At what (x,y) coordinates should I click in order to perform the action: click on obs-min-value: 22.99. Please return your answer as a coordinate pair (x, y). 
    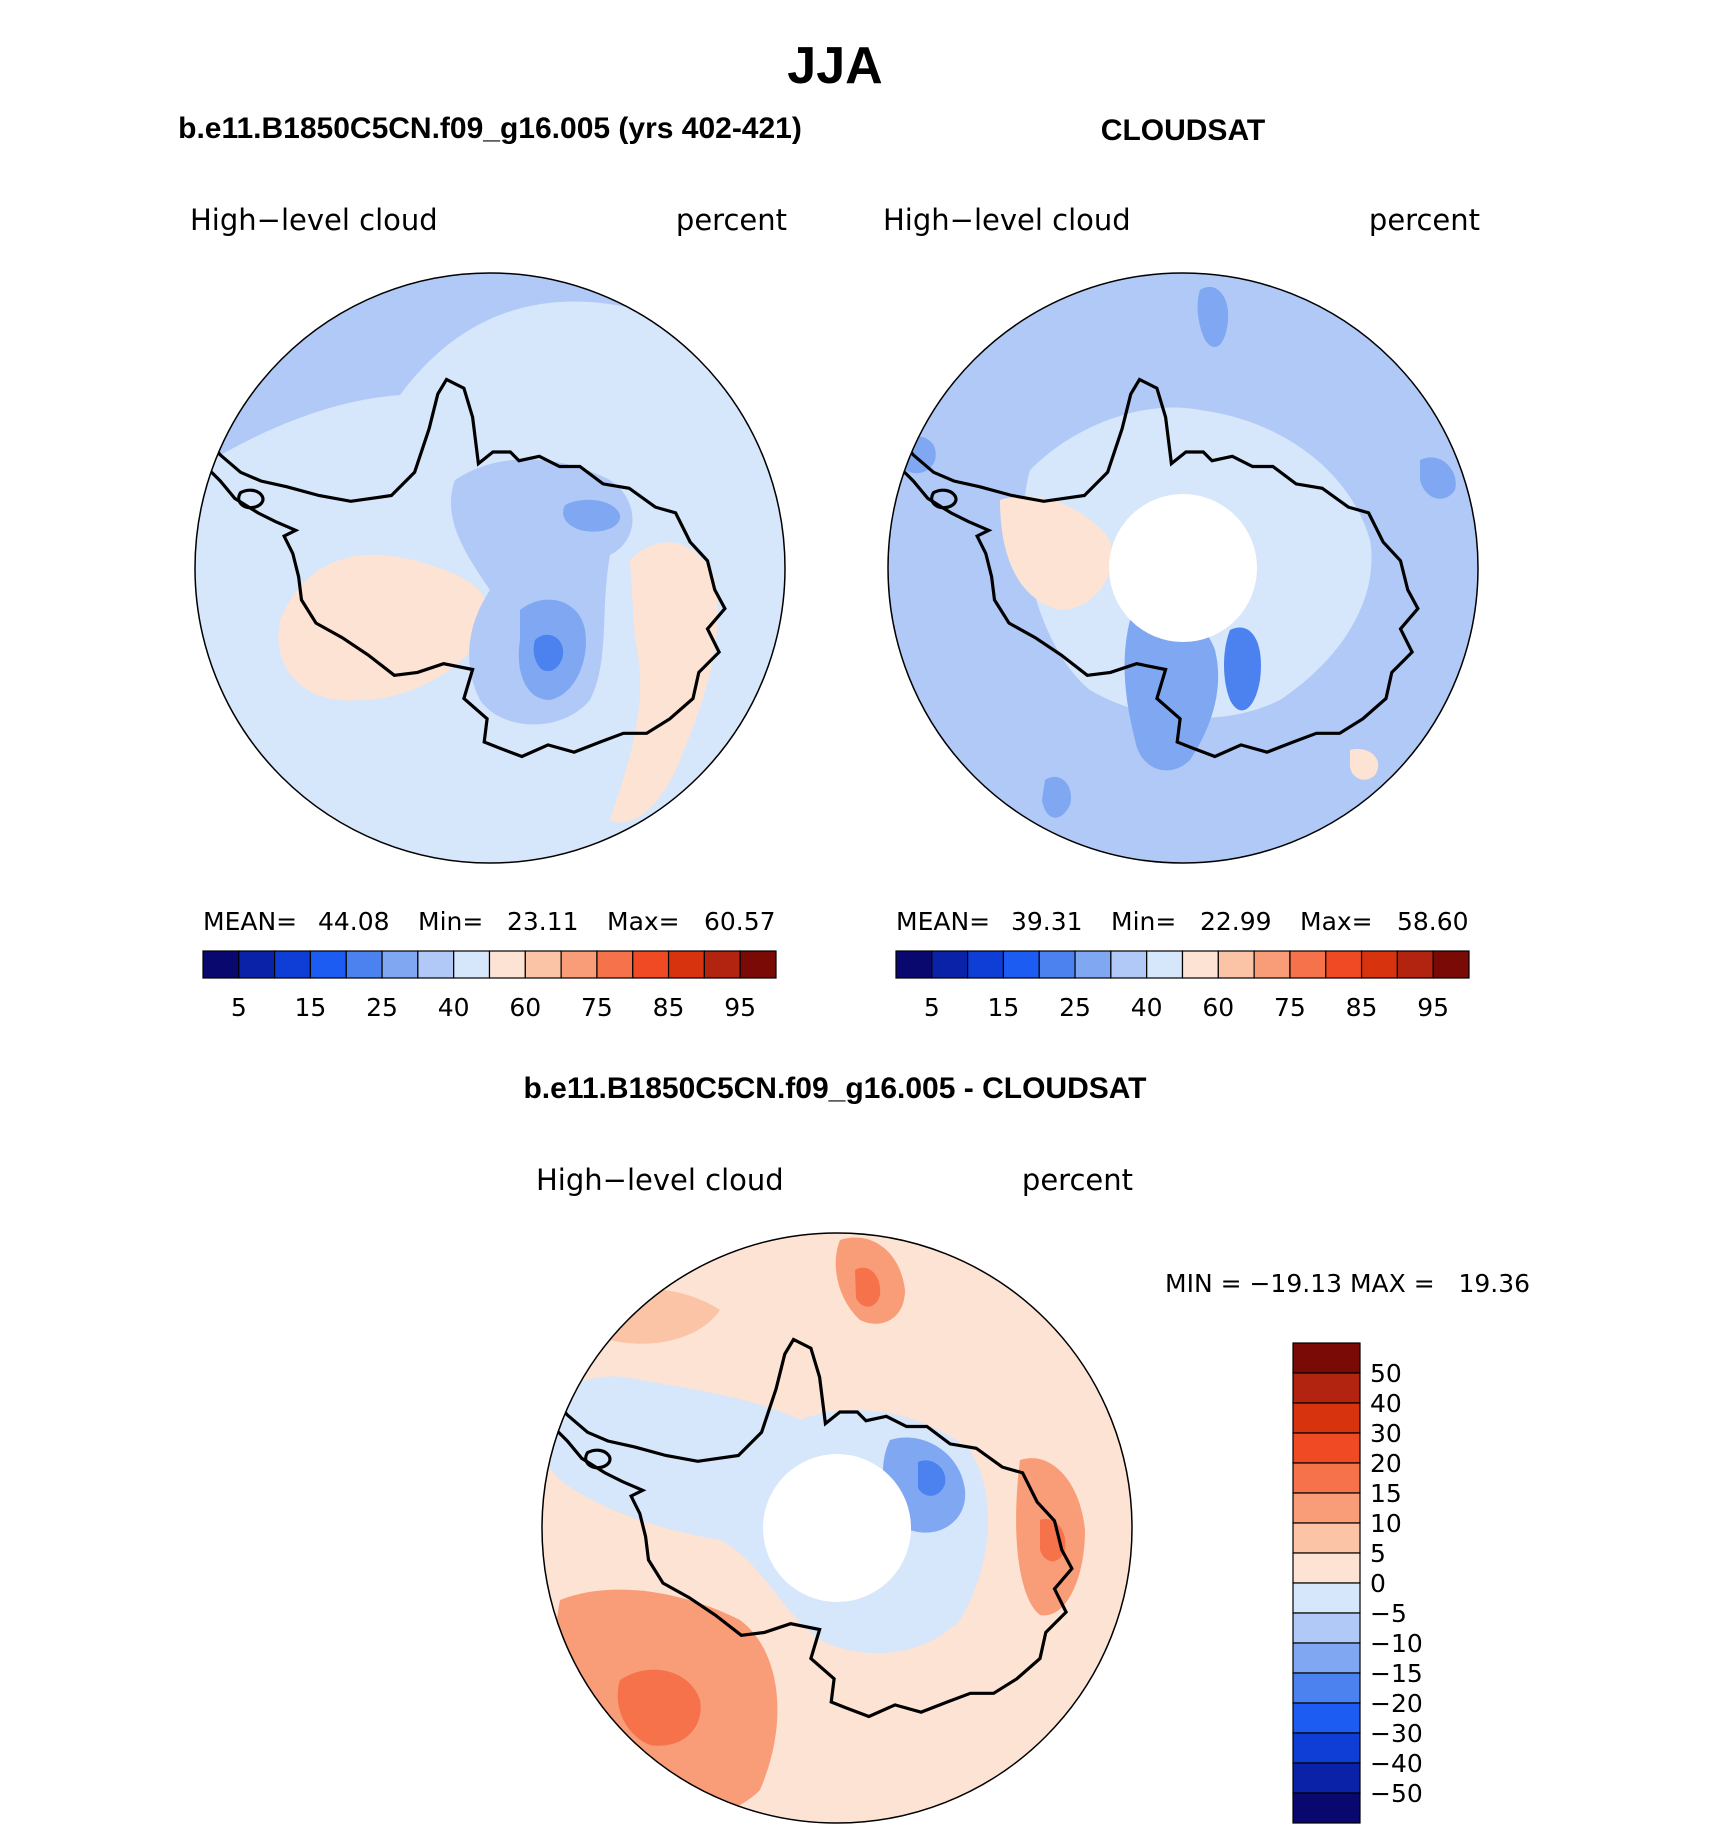
    Looking at the image, I should click on (1236, 921).